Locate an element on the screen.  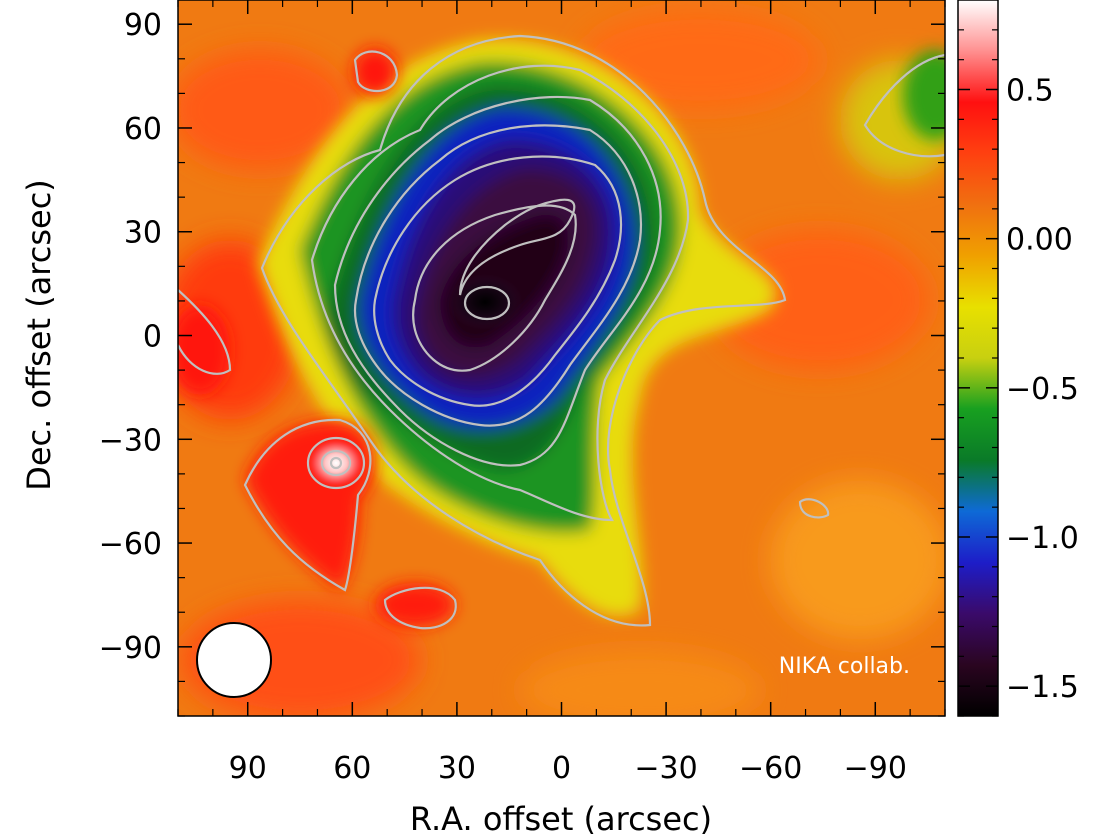
y-tick-label: −90 is located at coordinates (130, 648).